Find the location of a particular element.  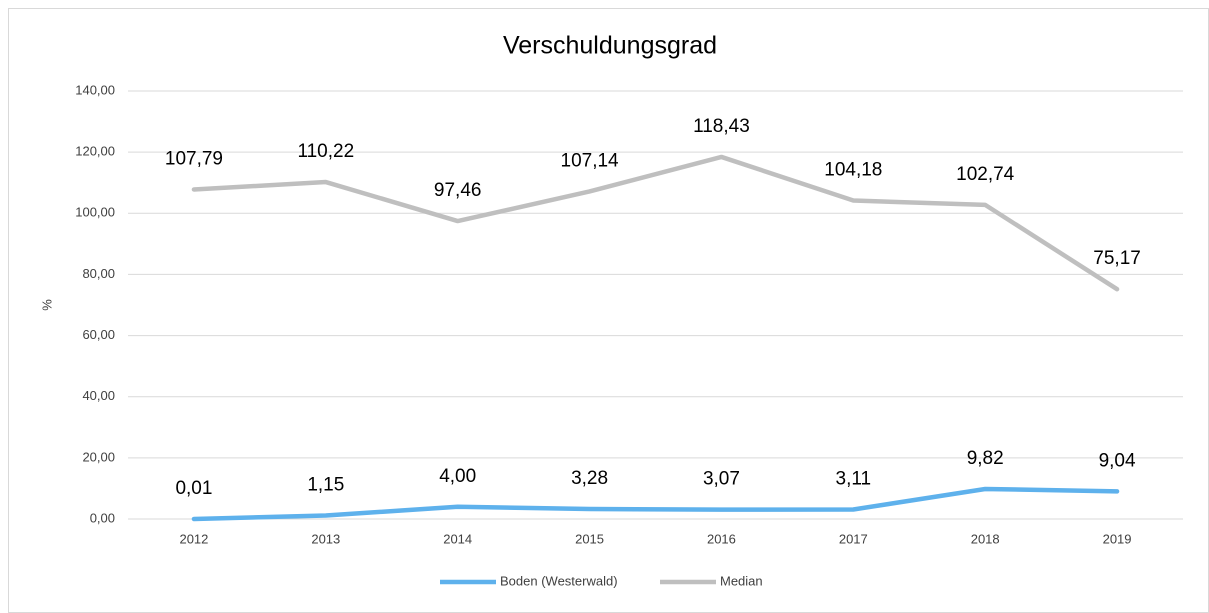

data-label: 97,46 is located at coordinates (458, 190).